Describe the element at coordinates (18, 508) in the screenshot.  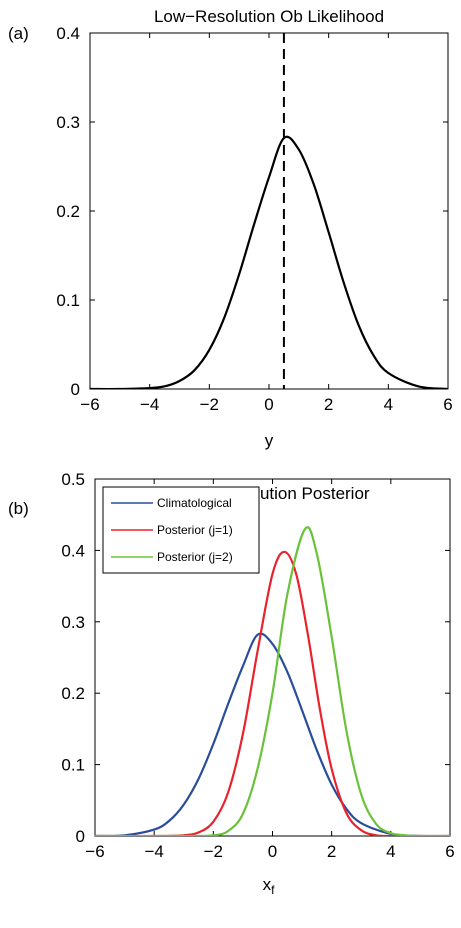
I see `panel-label: (b)` at that location.